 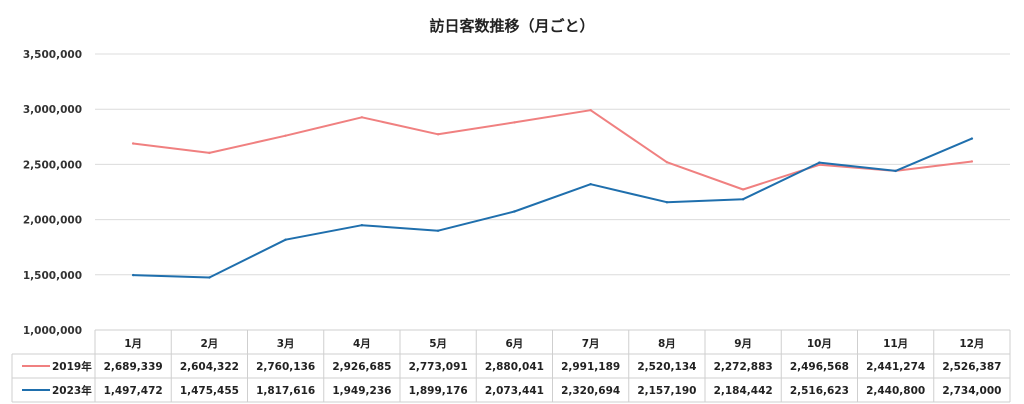 What do you see at coordinates (133, 391) in the screenshot?
I see `data-table-value: 1,497,472` at bounding box center [133, 391].